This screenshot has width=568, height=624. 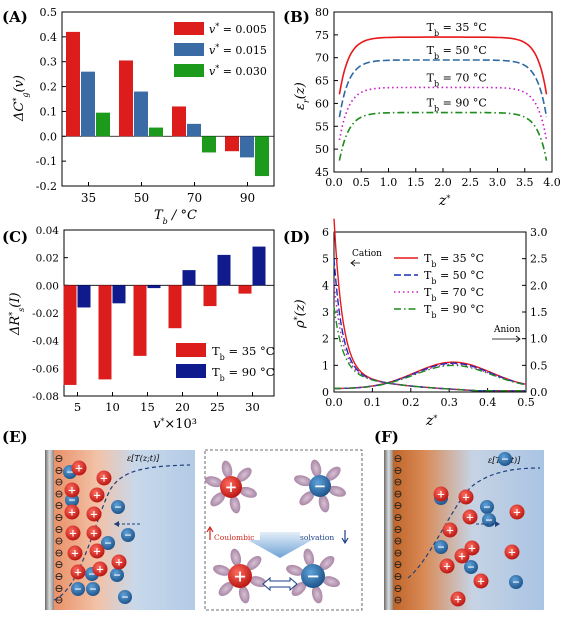 What do you see at coordinates (479, 529) in the screenshot?
I see `ions-f: −−−−−−−+++++++++++` at bounding box center [479, 529].